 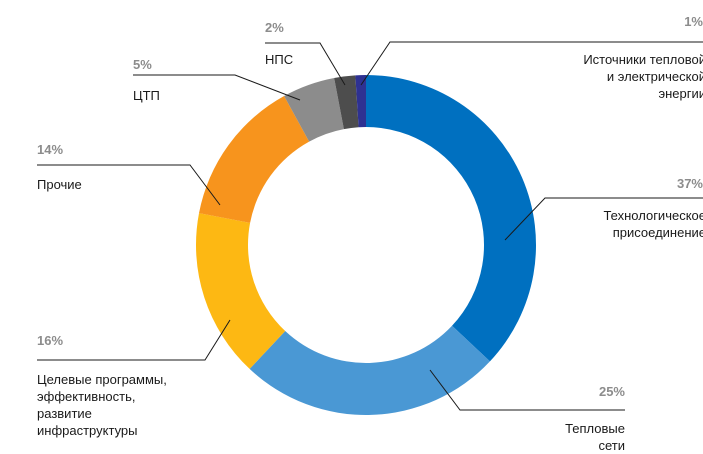 What do you see at coordinates (142, 64) in the screenshot?
I see `value-label: 5%` at bounding box center [142, 64].